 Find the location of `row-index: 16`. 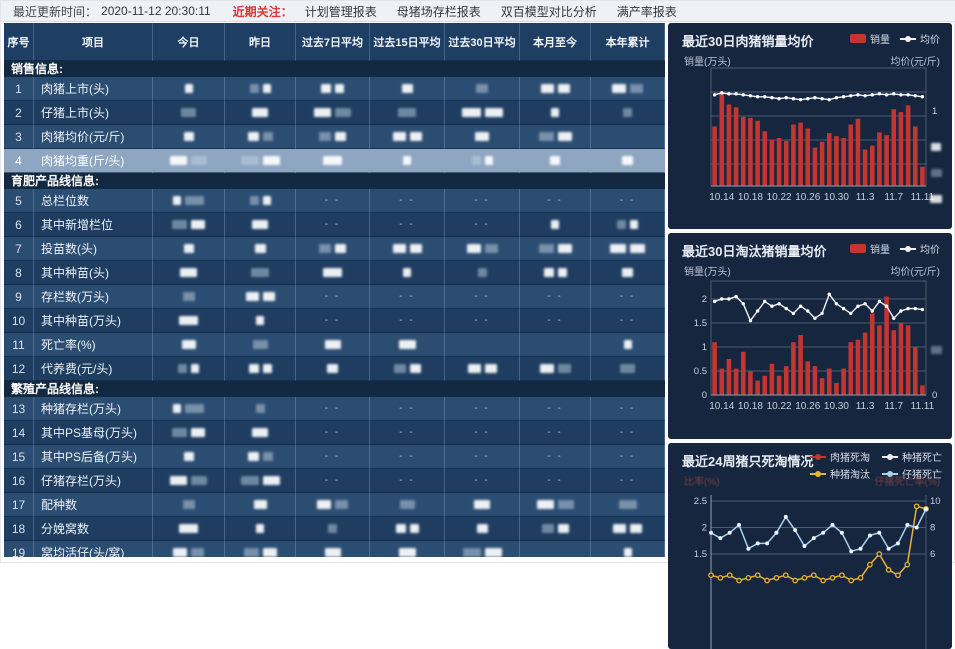

row-index: 16 is located at coordinates (19, 481).